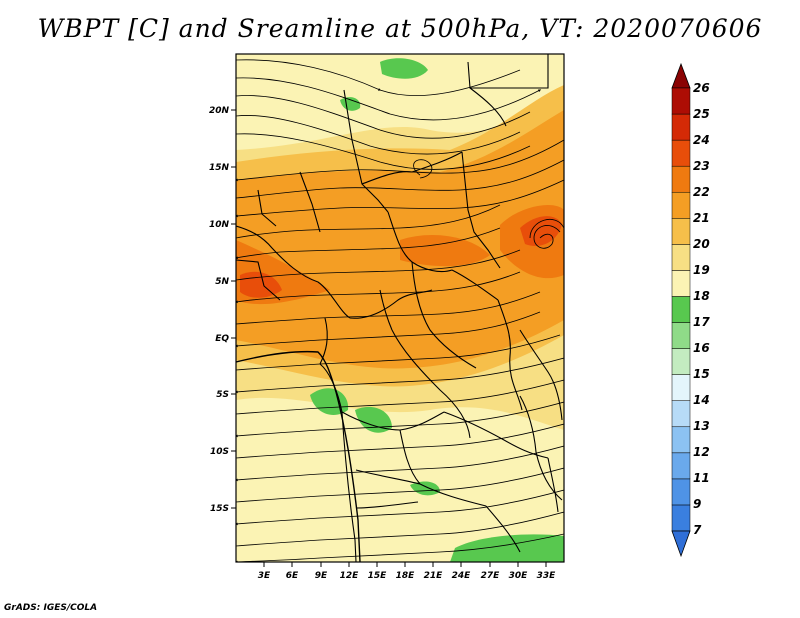 The image size is (800, 618). I want to click on colorbar-label: 12, so click(701, 452).